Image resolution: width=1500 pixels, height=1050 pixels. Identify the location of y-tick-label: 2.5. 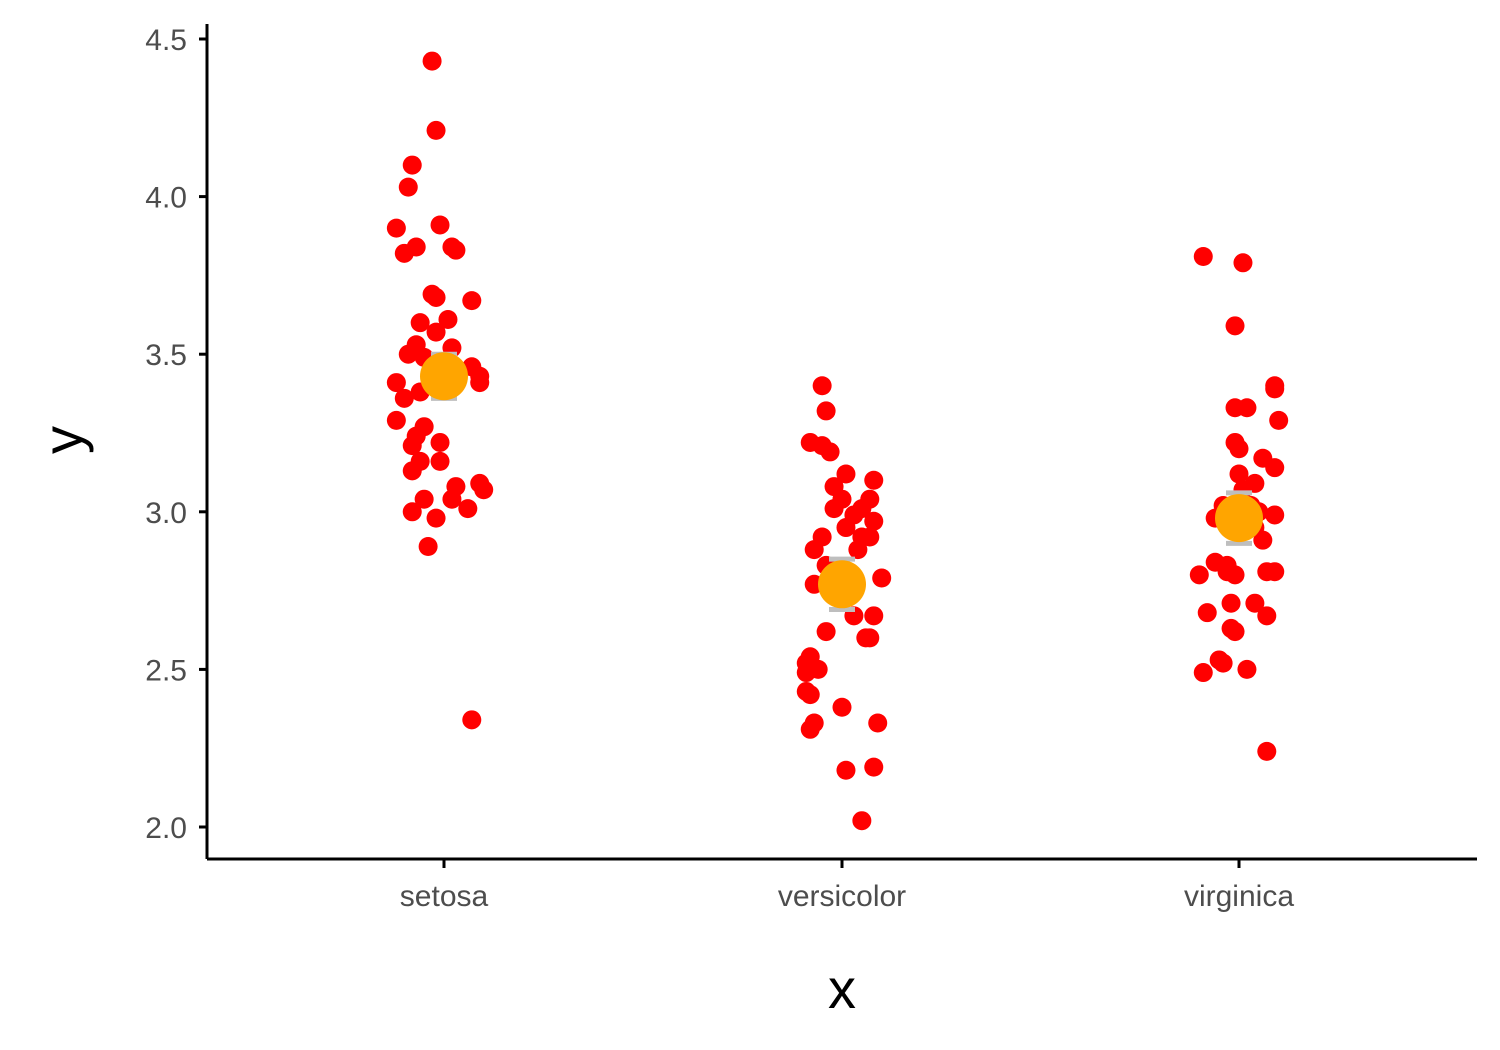
(166, 670).